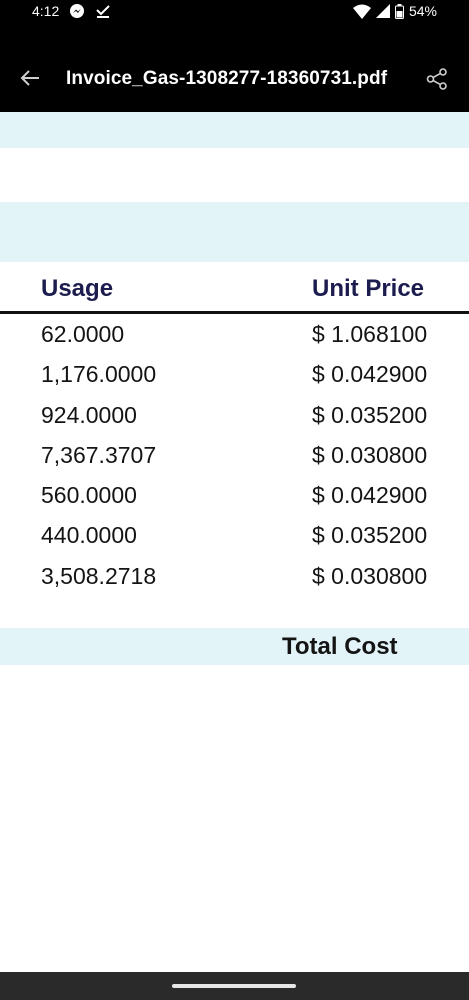 This screenshot has height=1000, width=469. What do you see at coordinates (83, 334) in the screenshot?
I see `usage-cell: 62.0000` at bounding box center [83, 334].